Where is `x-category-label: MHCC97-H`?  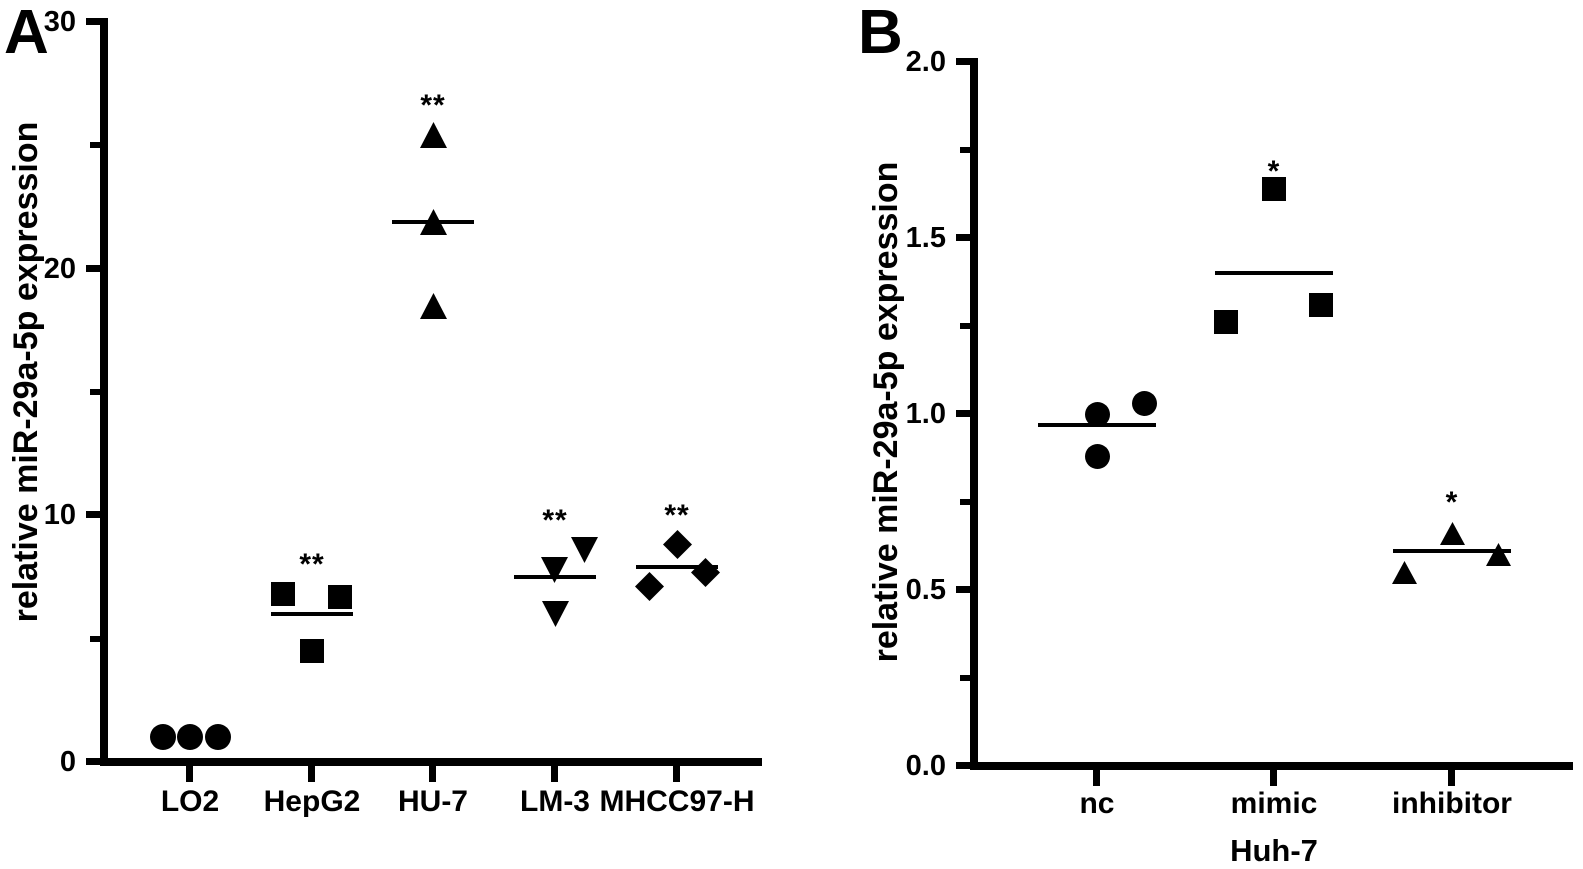
x-category-label: MHCC97-H is located at coordinates (677, 801).